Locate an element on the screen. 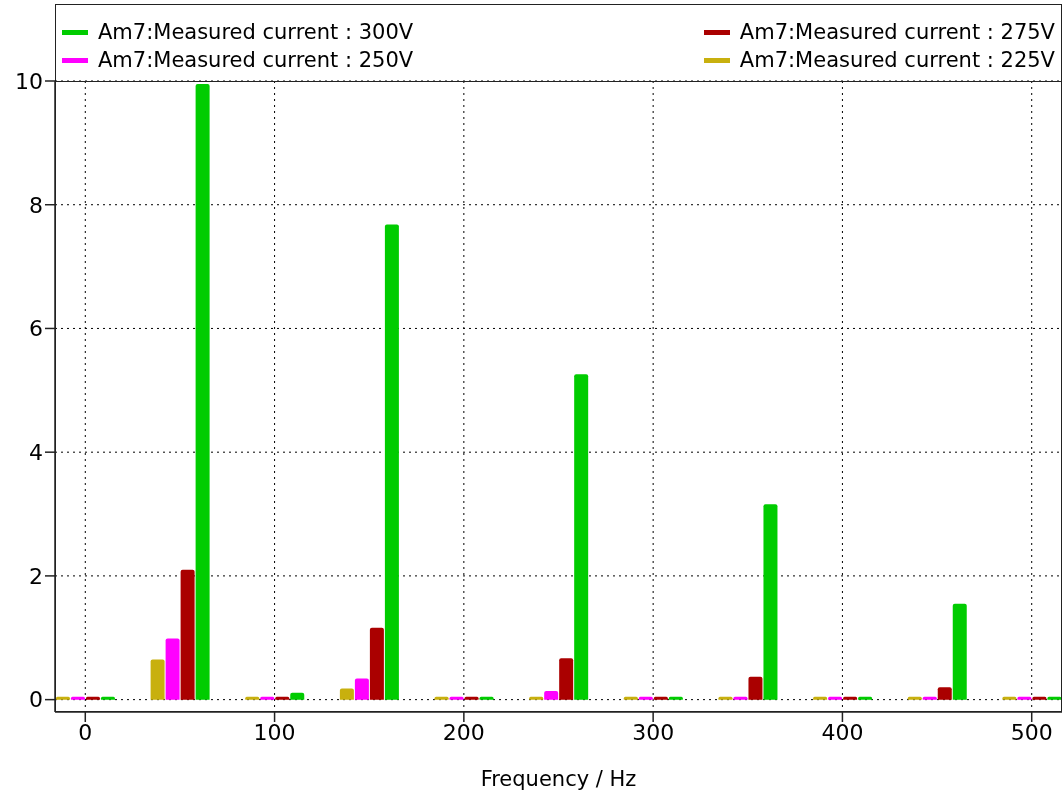  x-tick-label: 200 is located at coordinates (463, 732).